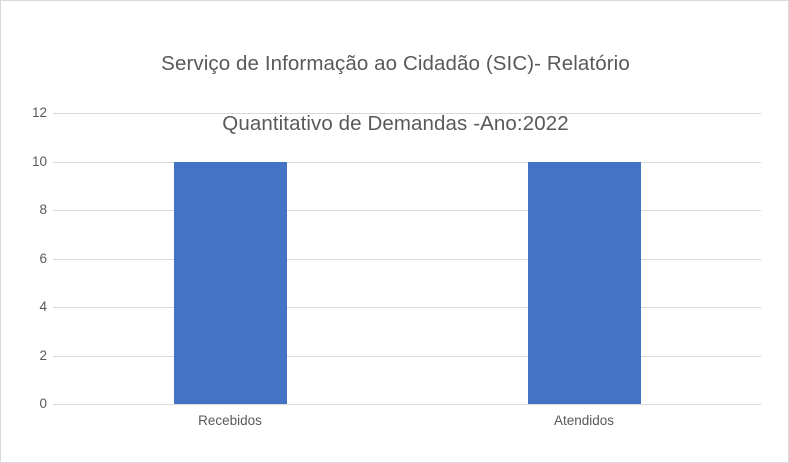 Image resolution: width=789 pixels, height=463 pixels. I want to click on axis-baseline, so click(407, 404).